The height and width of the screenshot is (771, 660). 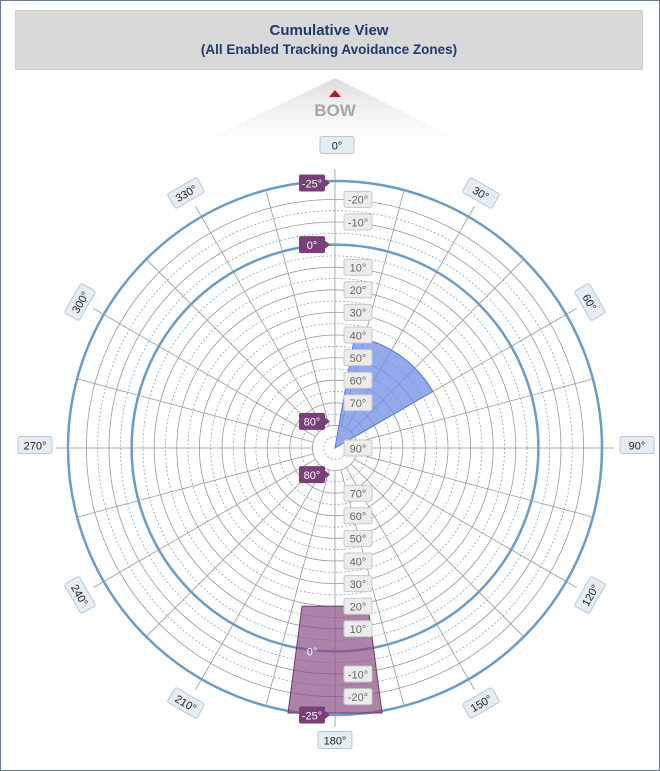 I want to click on azimuth-label-180-text: 180°, so click(x=335, y=741).